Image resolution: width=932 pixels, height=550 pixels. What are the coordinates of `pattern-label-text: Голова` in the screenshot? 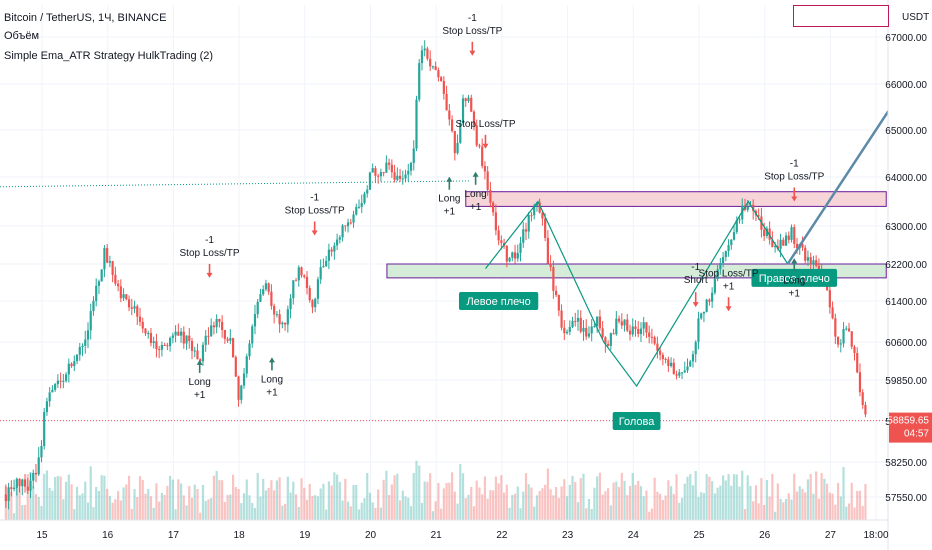 It's located at (637, 422).